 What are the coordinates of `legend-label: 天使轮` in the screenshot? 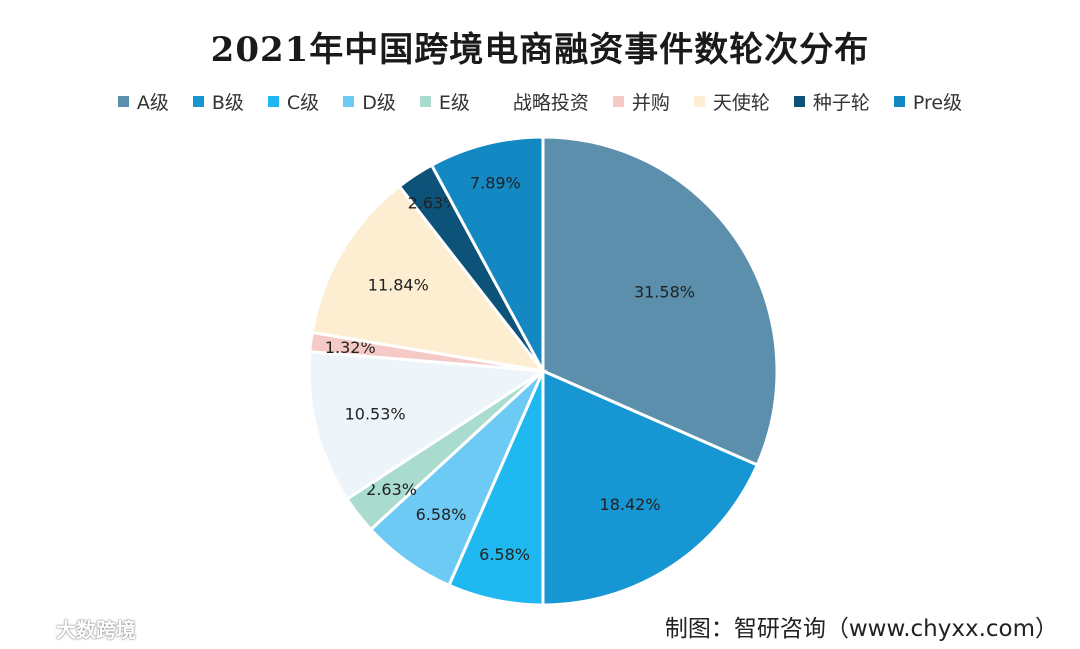 It's located at (741, 103).